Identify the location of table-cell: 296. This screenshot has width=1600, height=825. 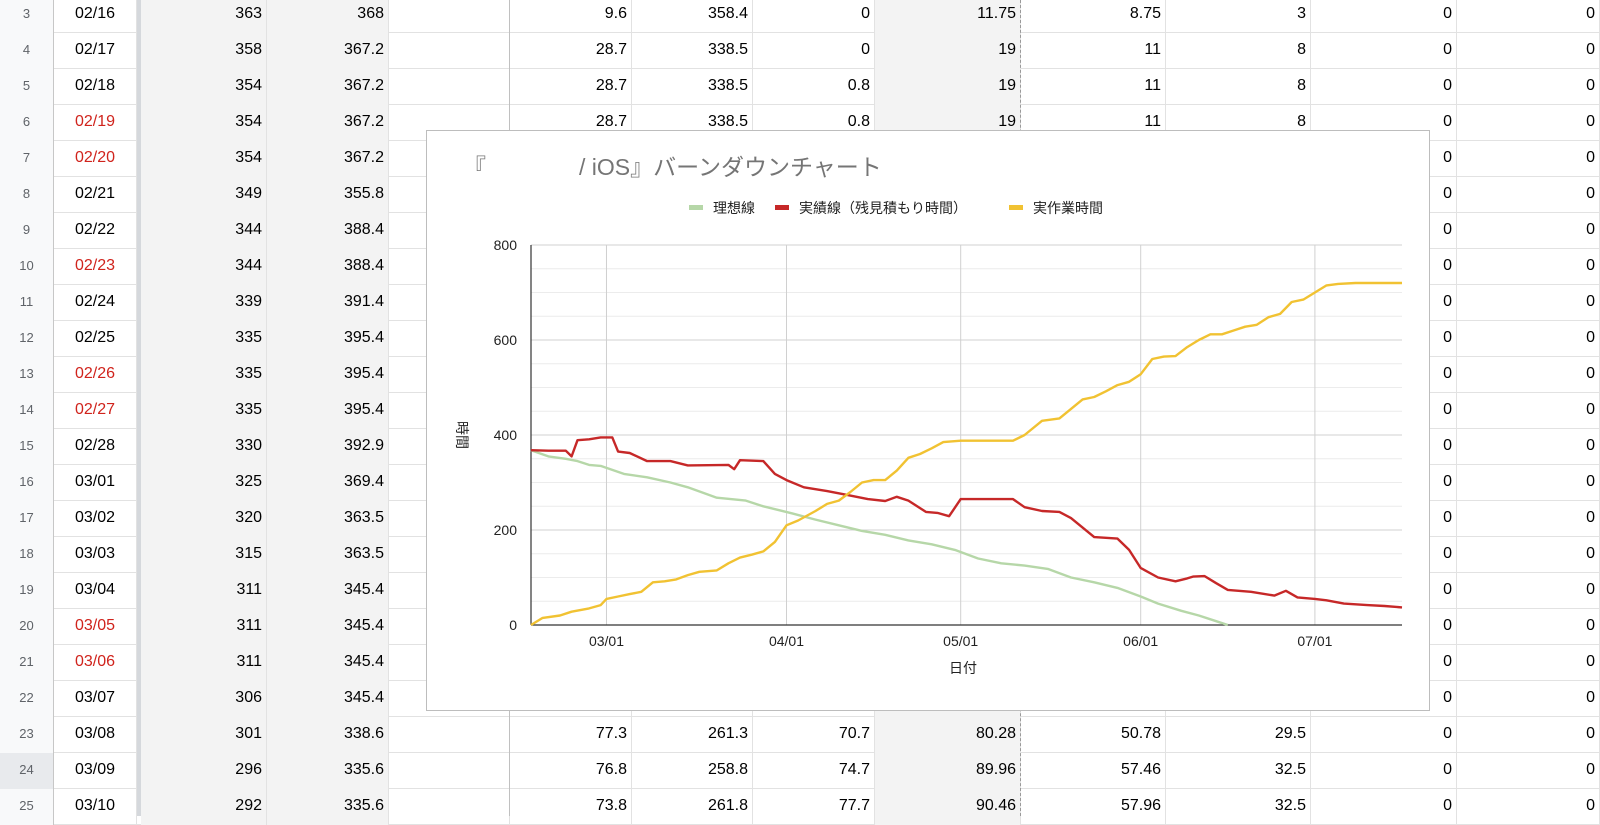
(204, 771).